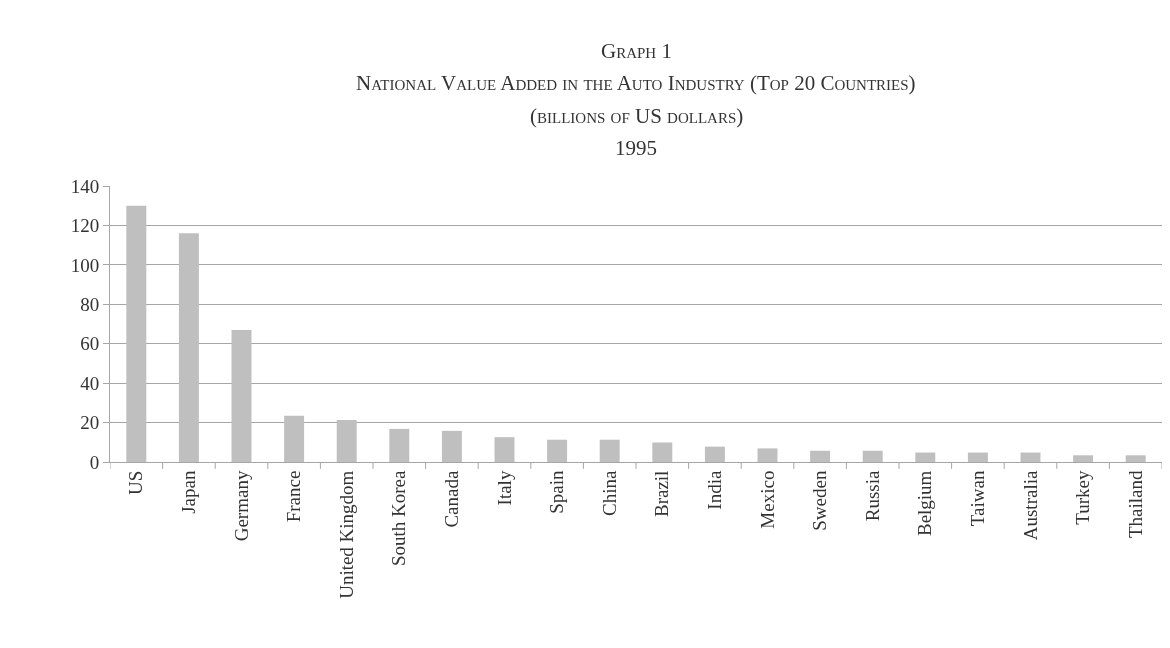 Image resolution: width=1170 pixels, height=648 pixels. What do you see at coordinates (1030, 505) in the screenshot?
I see `x-tick-label: Australia` at bounding box center [1030, 505].